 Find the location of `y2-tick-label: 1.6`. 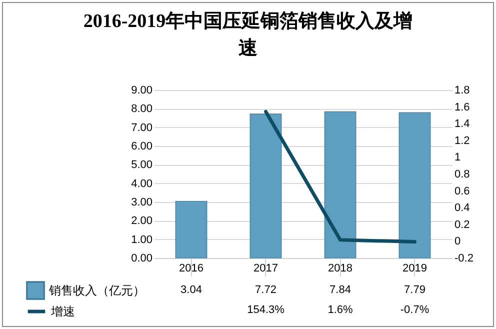

y2-tick-label: 1.6 is located at coordinates (462, 107).